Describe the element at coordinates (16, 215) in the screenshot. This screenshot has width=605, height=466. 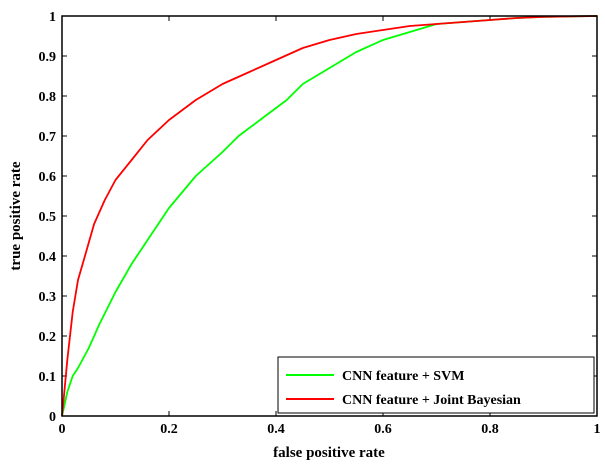
I see `y-axis-label: true positive rate` at that location.